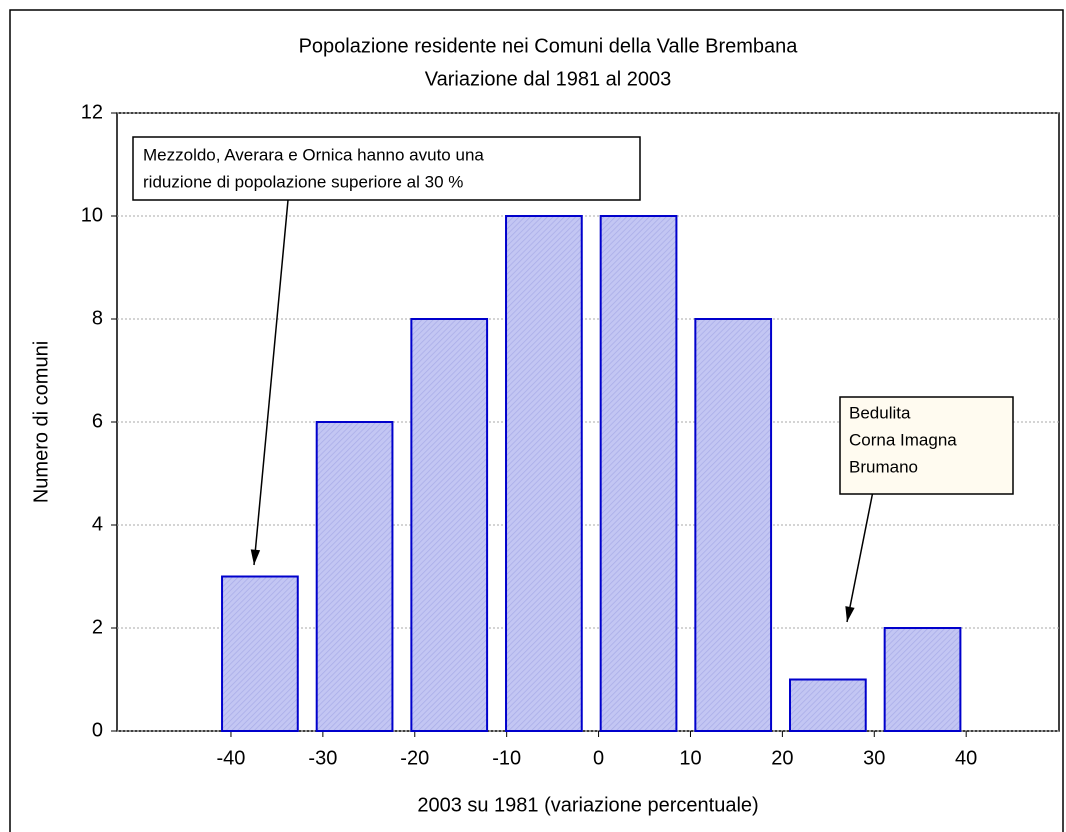 The image size is (1066, 832). I want to click on x-tick-label: 10, so click(690, 758).